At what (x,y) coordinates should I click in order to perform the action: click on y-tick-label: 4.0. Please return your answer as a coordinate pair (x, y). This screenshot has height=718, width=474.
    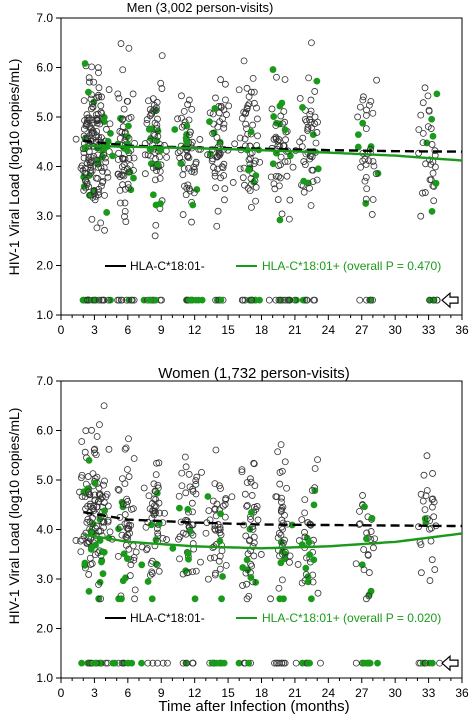
    Looking at the image, I should click on (44, 530).